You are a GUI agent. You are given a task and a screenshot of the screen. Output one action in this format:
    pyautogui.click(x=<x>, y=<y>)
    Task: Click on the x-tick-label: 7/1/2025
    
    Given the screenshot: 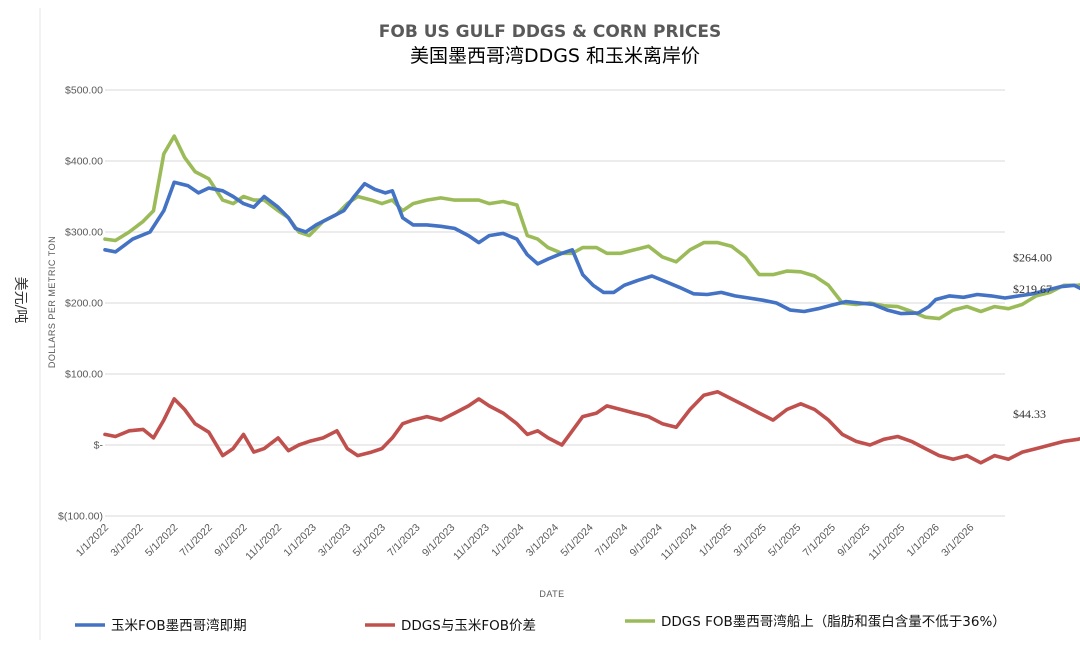 What is the action you would take?
    pyautogui.click(x=819, y=540)
    